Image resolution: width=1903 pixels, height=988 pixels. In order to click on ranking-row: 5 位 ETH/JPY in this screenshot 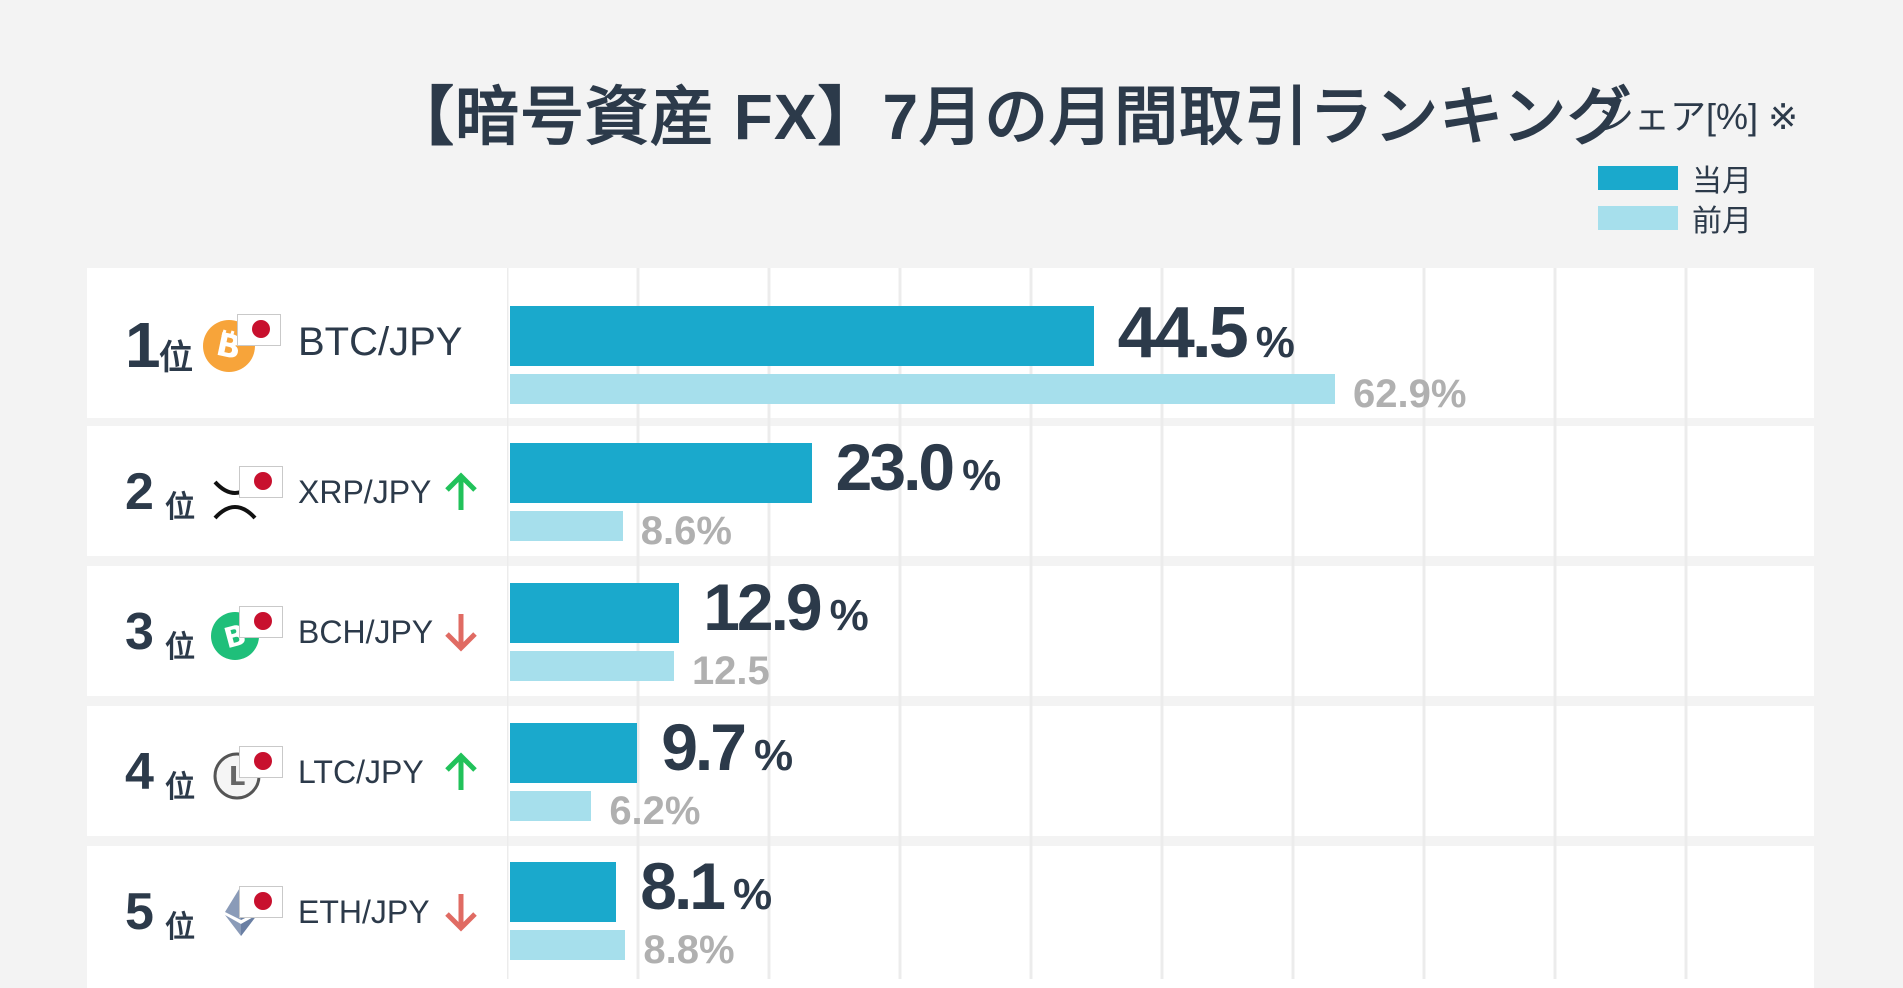, I will do `click(950, 917)`.